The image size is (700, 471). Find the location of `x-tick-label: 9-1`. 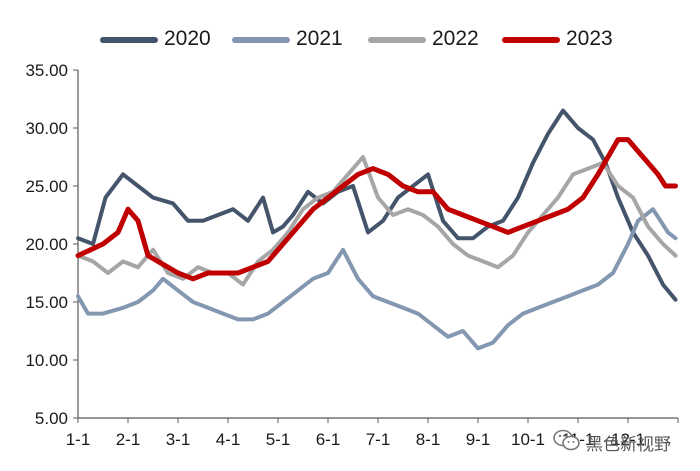

x-tick-label: 9-1 is located at coordinates (478, 439).